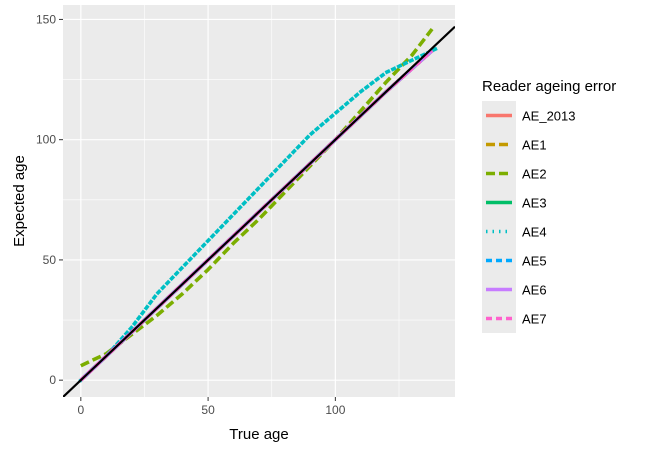 This screenshot has width=662, height=456. I want to click on legend-label: AE6, so click(534, 290).